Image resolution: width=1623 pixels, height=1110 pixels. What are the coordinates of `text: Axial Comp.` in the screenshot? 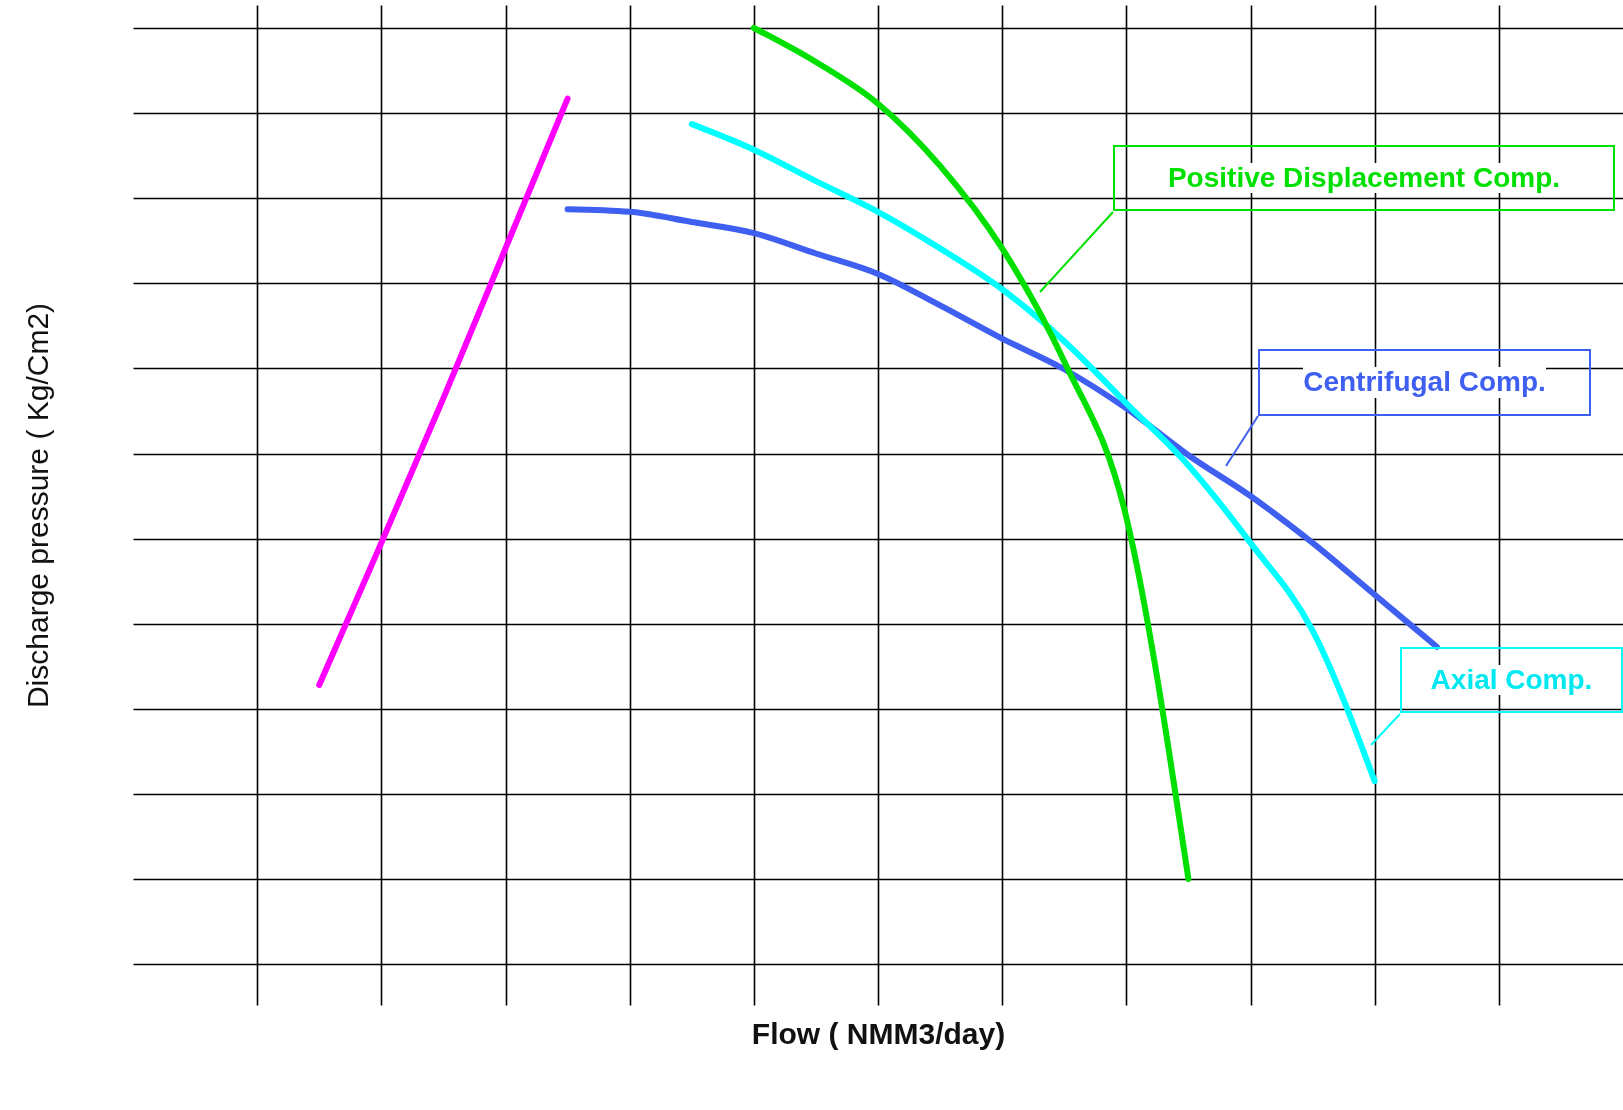 It's located at (1511, 679).